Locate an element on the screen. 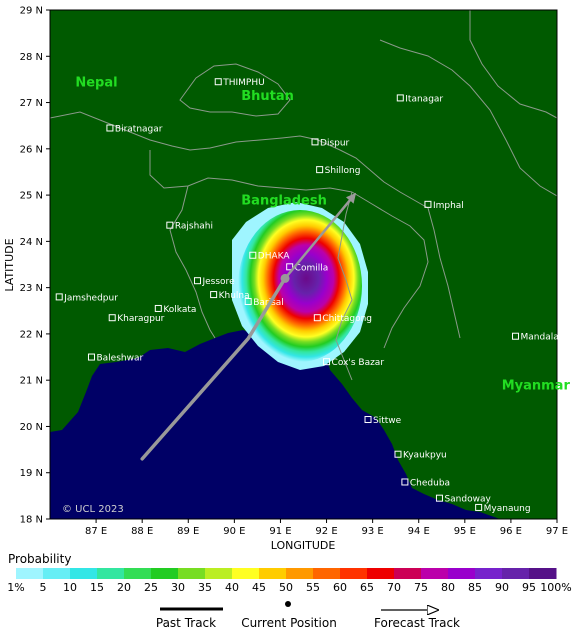 Image resolution: width=580 pixels, height=639 pixels. lon-tick-label: 92 E is located at coordinates (326, 531).